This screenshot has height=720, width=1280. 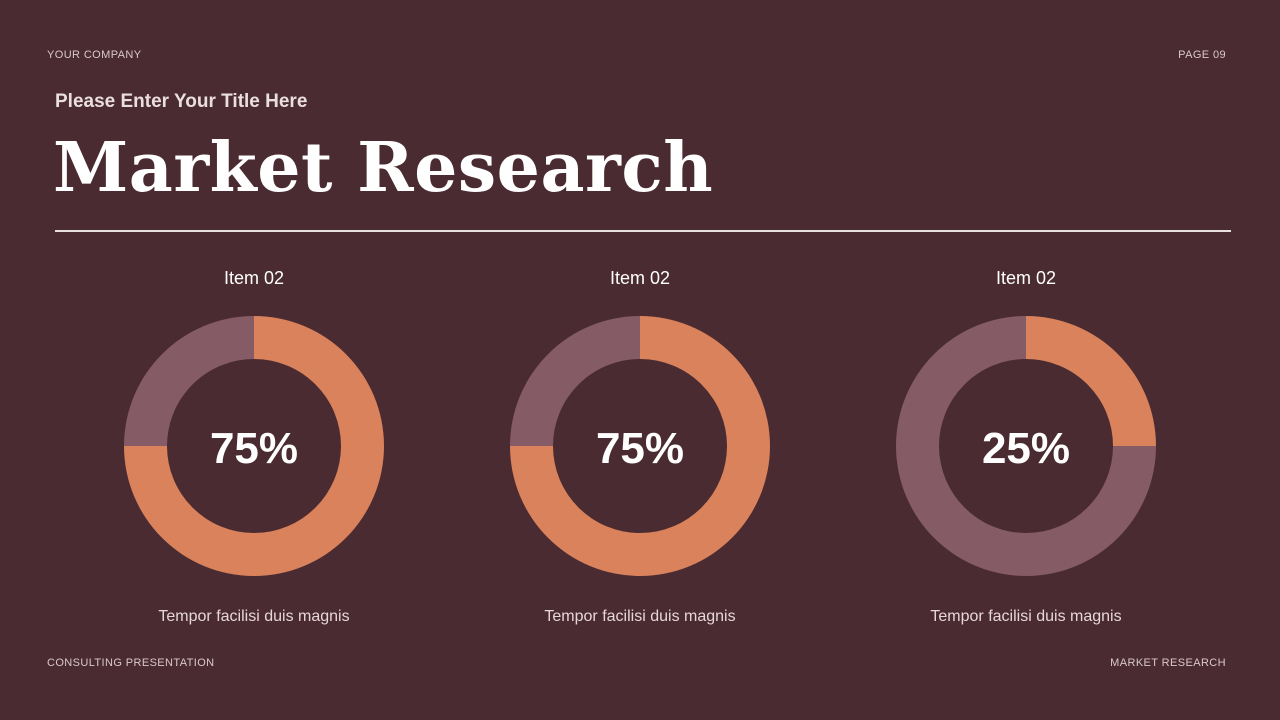 I want to click on footer-presentation-label: CONSULTING PRESENTATION, so click(x=131, y=663).